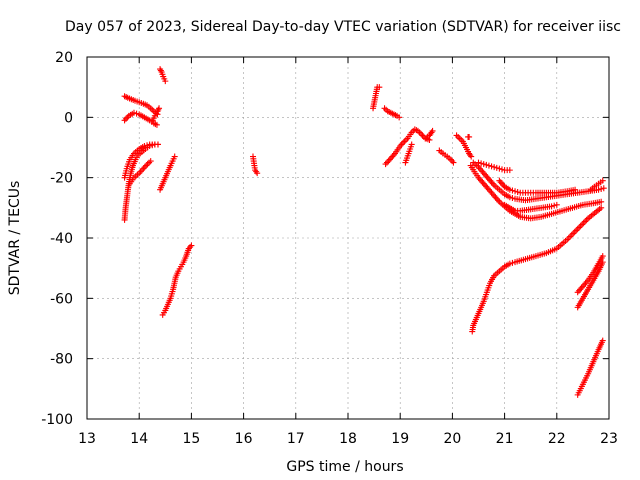 The width and height of the screenshot is (640, 480). I want to click on x-axis-label: GPS time / hours, so click(344, 467).